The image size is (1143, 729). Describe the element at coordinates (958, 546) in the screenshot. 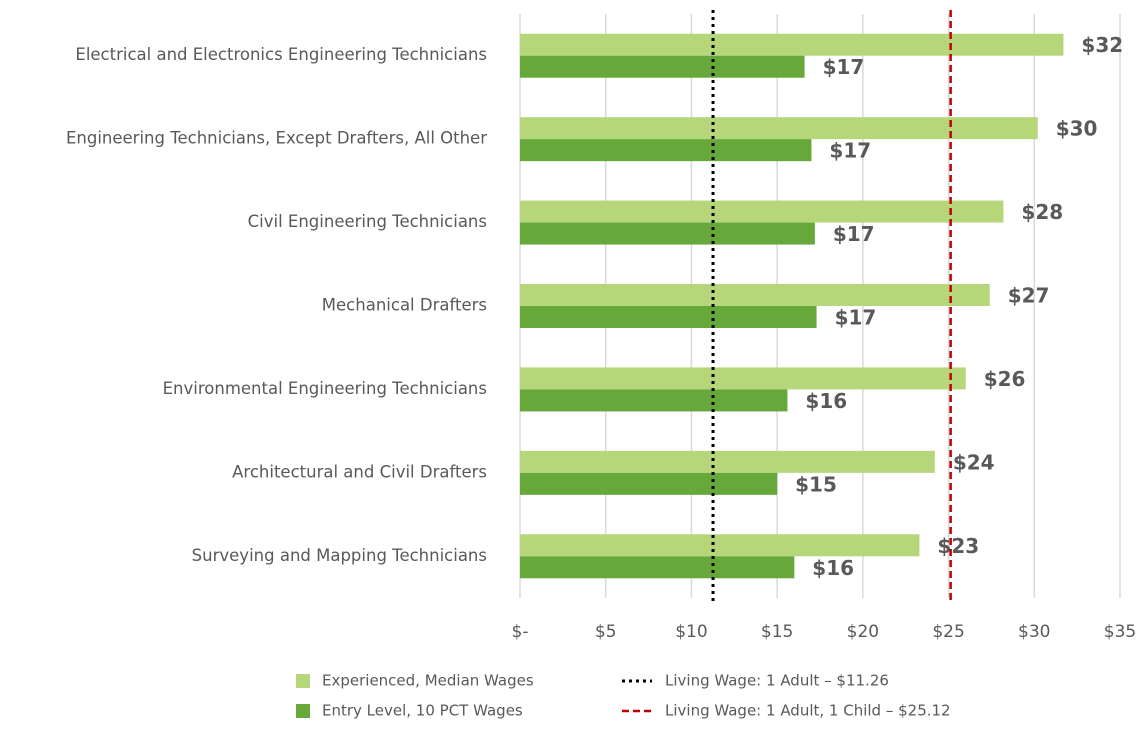

I see `data-label: $23` at that location.